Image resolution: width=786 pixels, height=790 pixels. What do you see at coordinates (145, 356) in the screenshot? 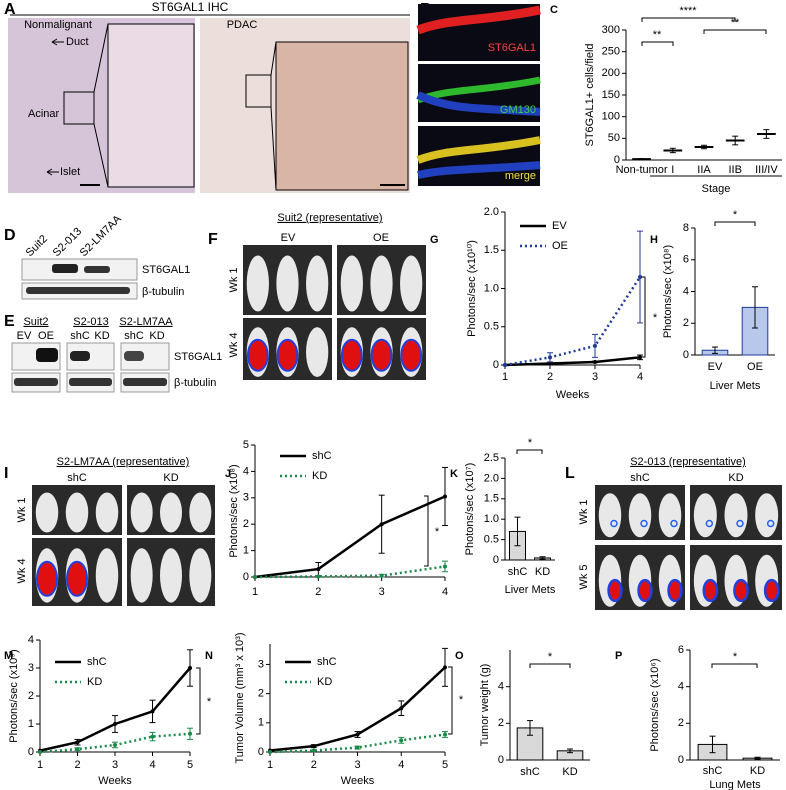
I see `blot` at bounding box center [145, 356].